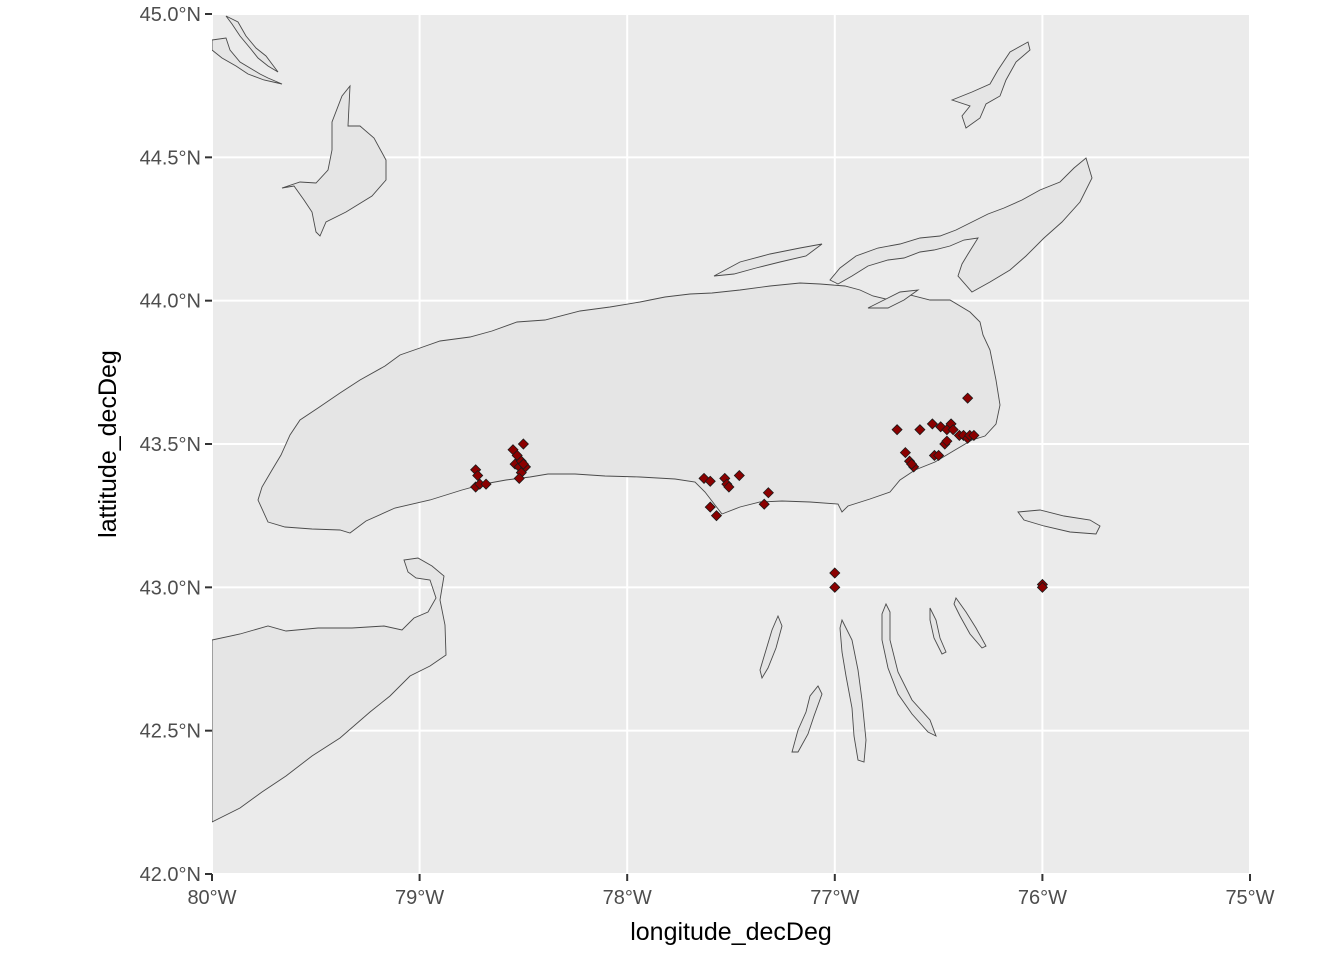 The width and height of the screenshot is (1344, 960). Describe the element at coordinates (419, 898) in the screenshot. I see `x-tick-label: 79°W` at that location.